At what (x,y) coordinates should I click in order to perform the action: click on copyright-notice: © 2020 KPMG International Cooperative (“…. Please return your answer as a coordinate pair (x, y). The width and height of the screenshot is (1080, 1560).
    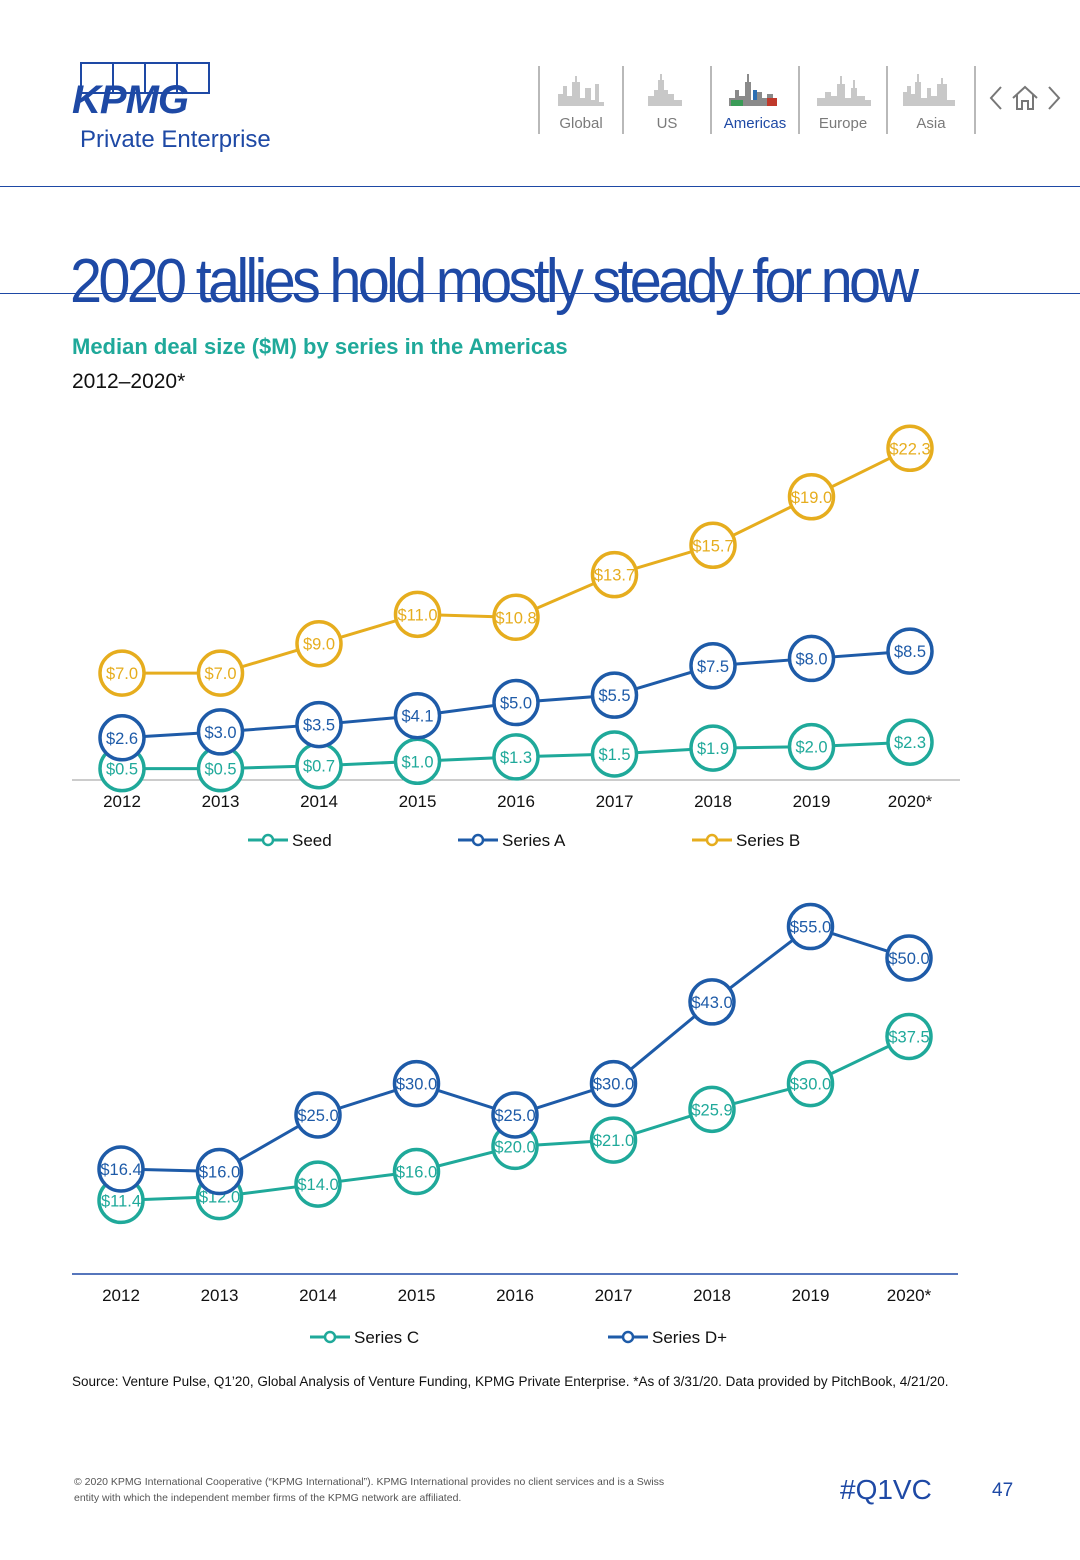
    Looking at the image, I should click on (369, 1490).